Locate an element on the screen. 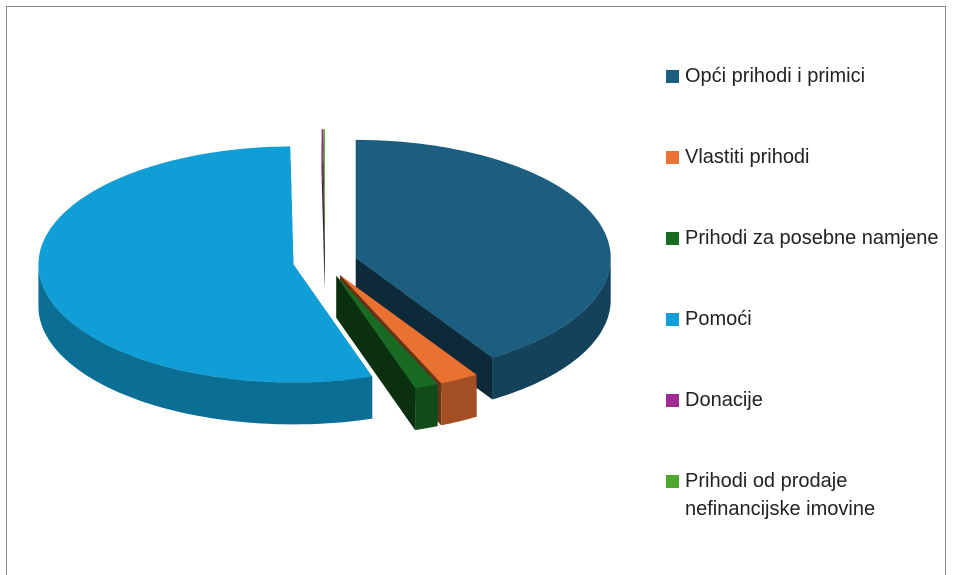 The height and width of the screenshot is (575, 955). legend-item: Opći prihodi i primici is located at coordinates (803, 102).